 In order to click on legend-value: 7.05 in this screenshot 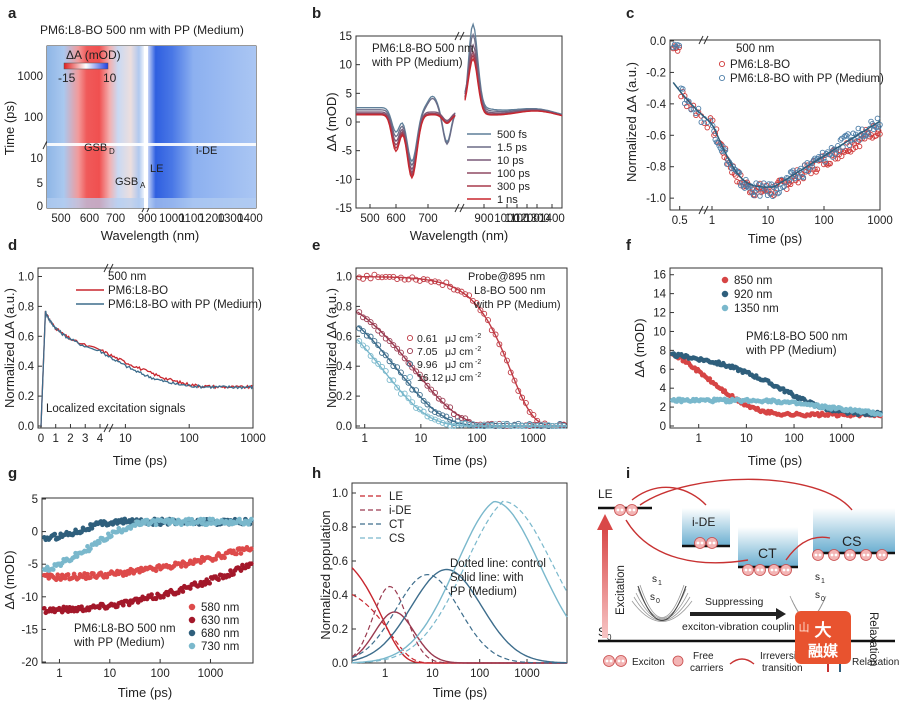, I will do `click(427, 352)`.